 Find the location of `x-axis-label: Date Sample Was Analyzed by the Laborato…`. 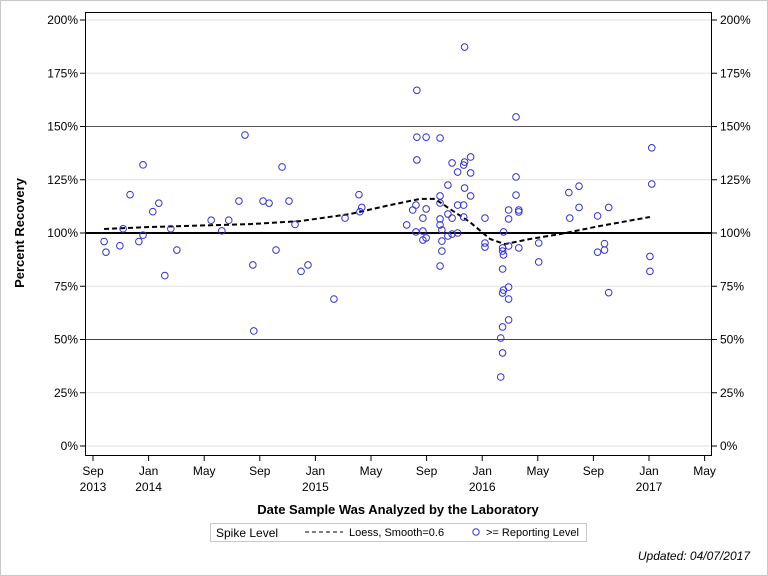

x-axis-label: Date Sample Was Analyzed by the Laborato… is located at coordinates (398, 509).